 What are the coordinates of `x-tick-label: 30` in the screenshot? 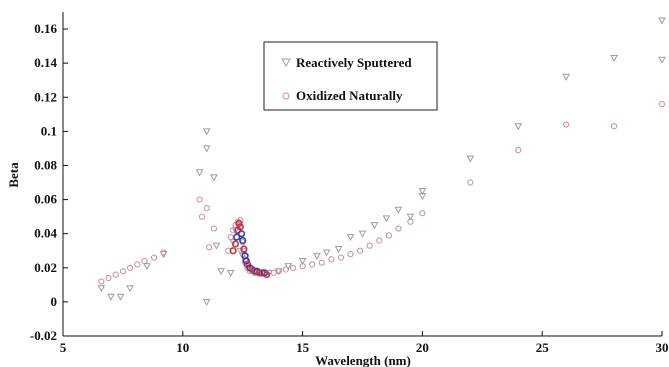 It's located at (662, 347).